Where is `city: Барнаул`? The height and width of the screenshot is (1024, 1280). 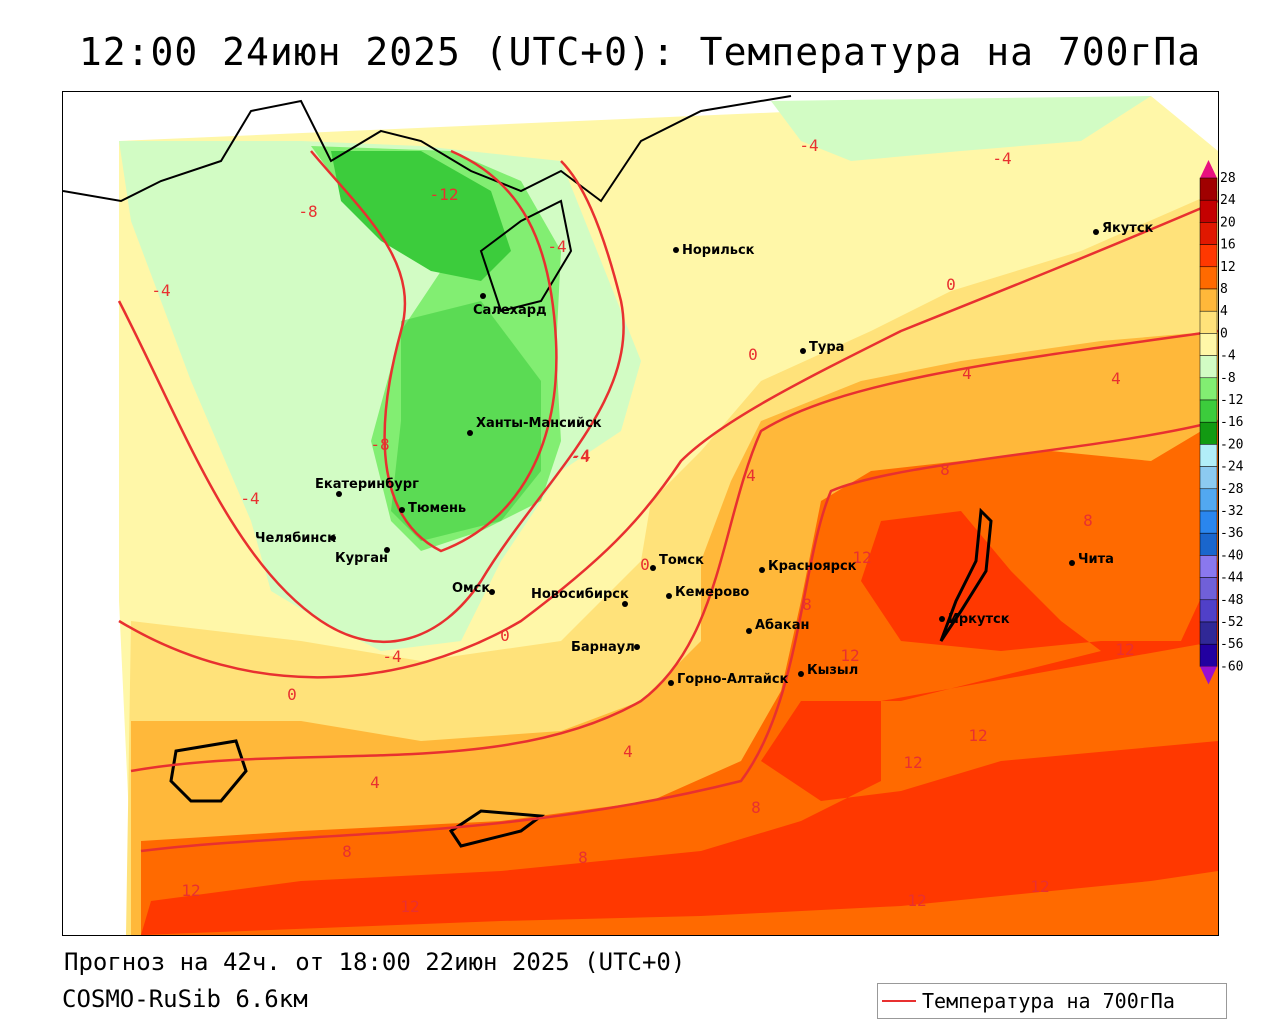 city: Барнаул is located at coordinates (605, 647).